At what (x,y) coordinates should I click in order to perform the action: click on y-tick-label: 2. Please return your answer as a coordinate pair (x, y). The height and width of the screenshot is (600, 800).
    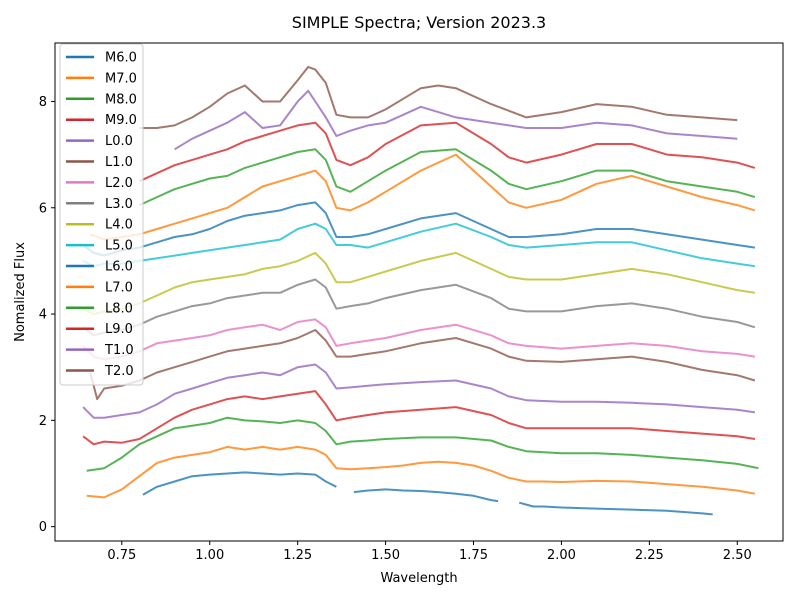
    Looking at the image, I should click on (43, 421).